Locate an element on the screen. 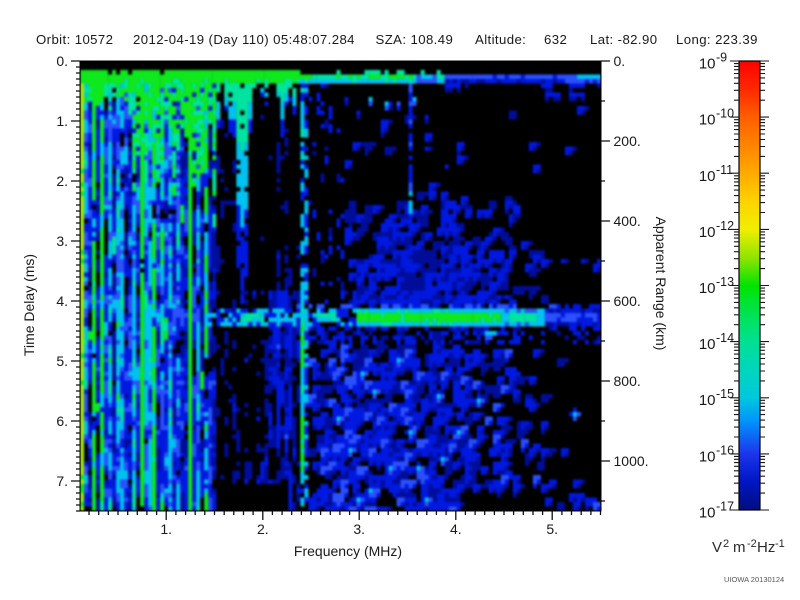 The width and height of the screenshot is (800, 600). svg-text: -15 is located at coordinates (725, 394).